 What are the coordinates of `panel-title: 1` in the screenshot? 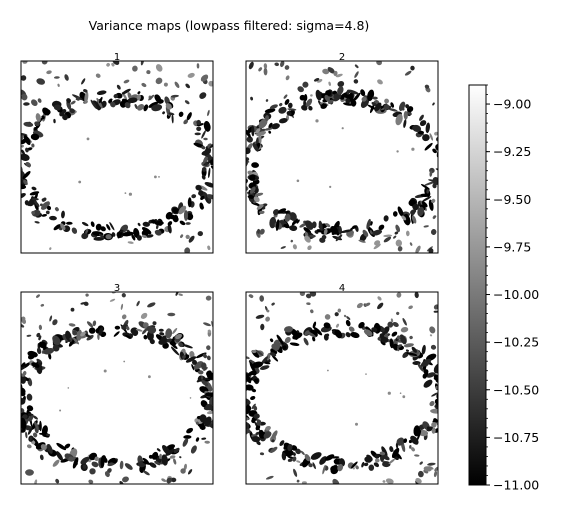 It's located at (117, 57).